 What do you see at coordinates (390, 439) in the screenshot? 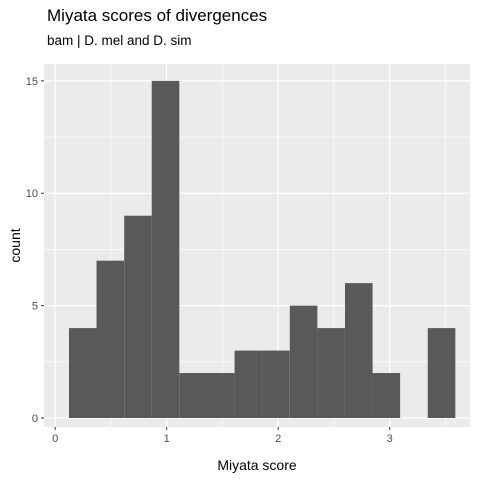
I see `x-tick-label: 3` at bounding box center [390, 439].